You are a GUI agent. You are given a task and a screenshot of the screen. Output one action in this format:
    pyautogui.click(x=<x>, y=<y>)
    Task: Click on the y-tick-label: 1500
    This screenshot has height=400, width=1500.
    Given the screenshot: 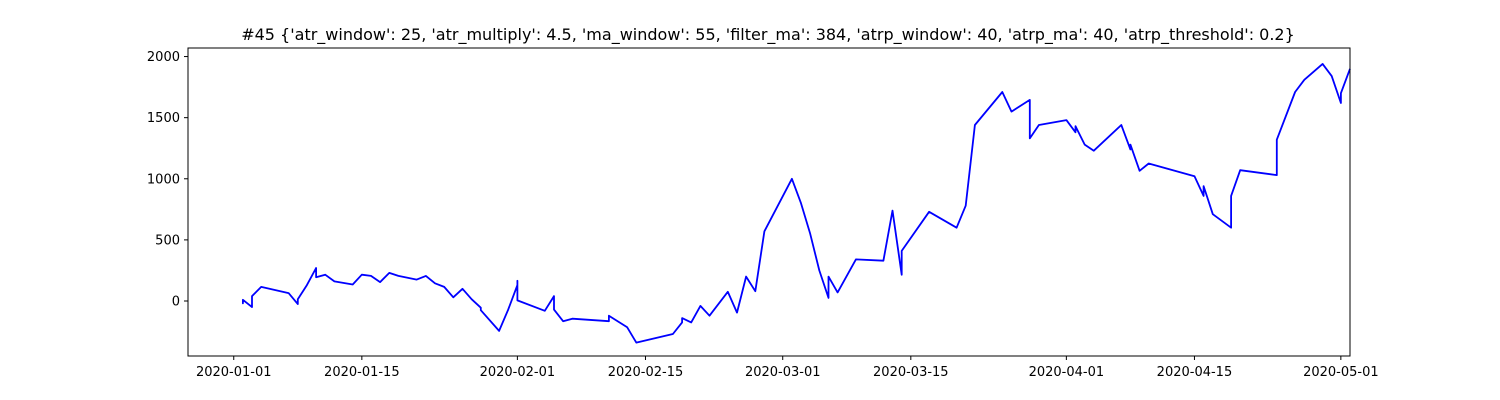 What is the action you would take?
    pyautogui.click(x=163, y=118)
    